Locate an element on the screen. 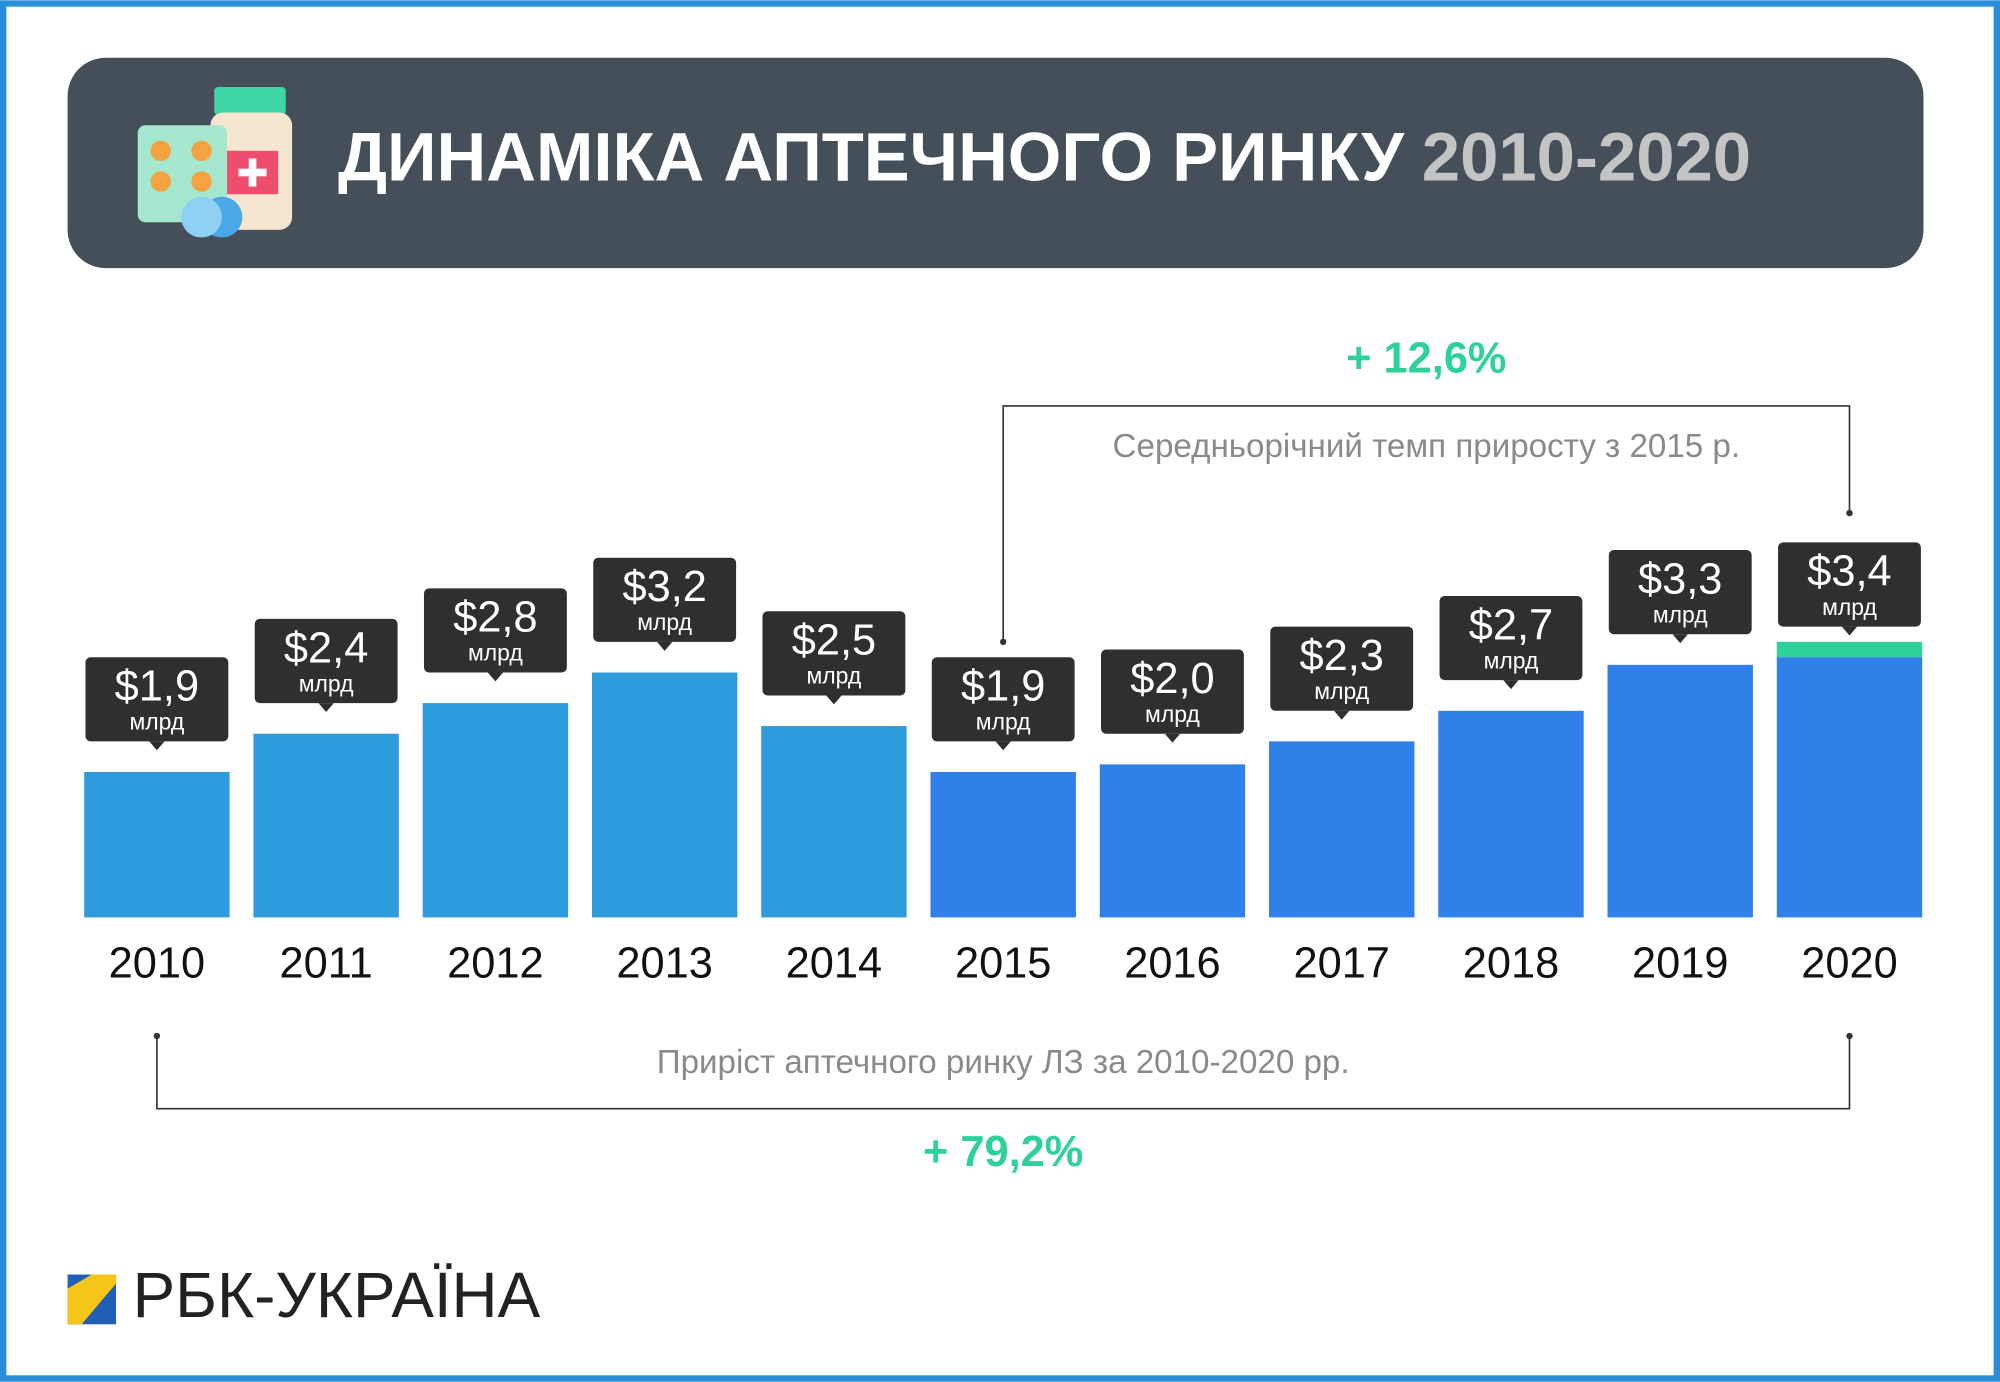 The width and height of the screenshot is (2000, 1382). source-logo-text: РБК-УКРАЇНА is located at coordinates (337, 1295).